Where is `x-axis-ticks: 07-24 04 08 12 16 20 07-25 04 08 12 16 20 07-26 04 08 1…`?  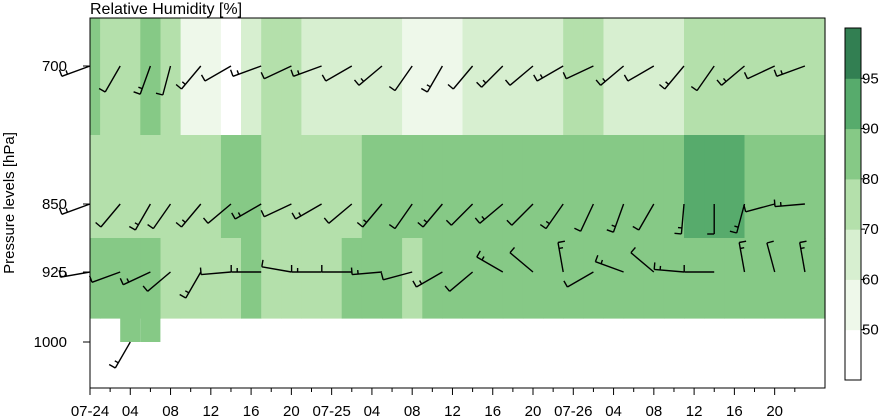
x-axis-ticks: 07-24 04 08 12 16 20 07-25 04 08 12 16 20 07-26 04 08 1… is located at coordinates (433, 403).